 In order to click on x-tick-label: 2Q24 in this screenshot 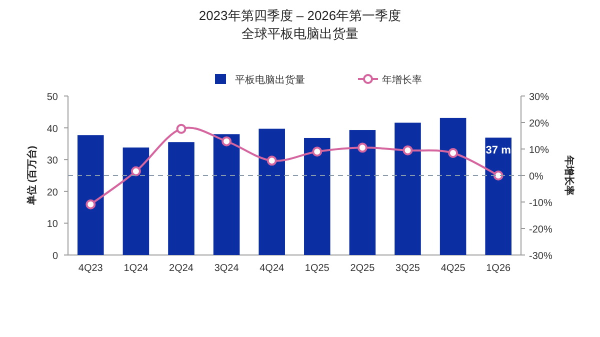, I will do `click(181, 268)`.